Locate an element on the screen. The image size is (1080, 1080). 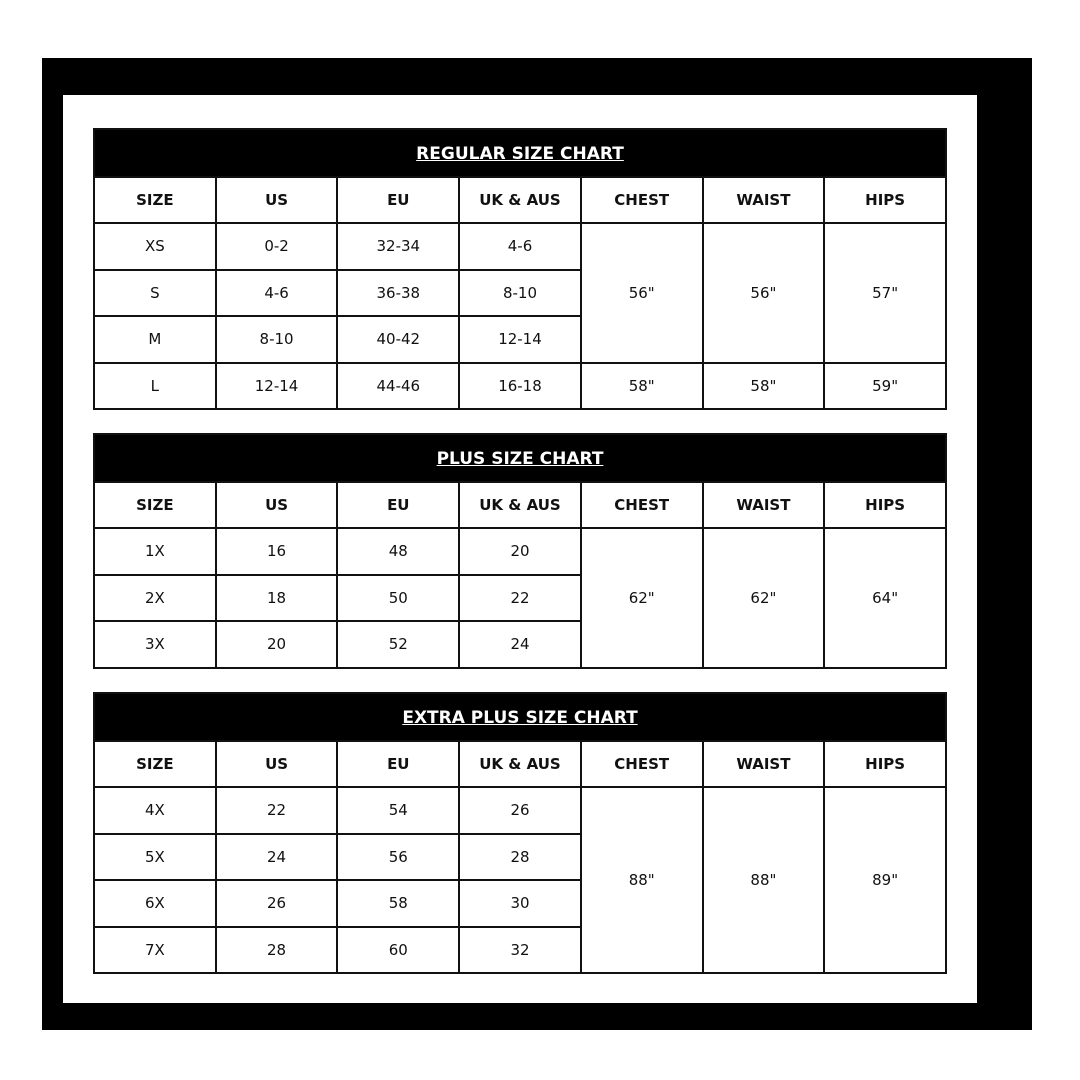
hips-cell: 59" is located at coordinates (886, 386).